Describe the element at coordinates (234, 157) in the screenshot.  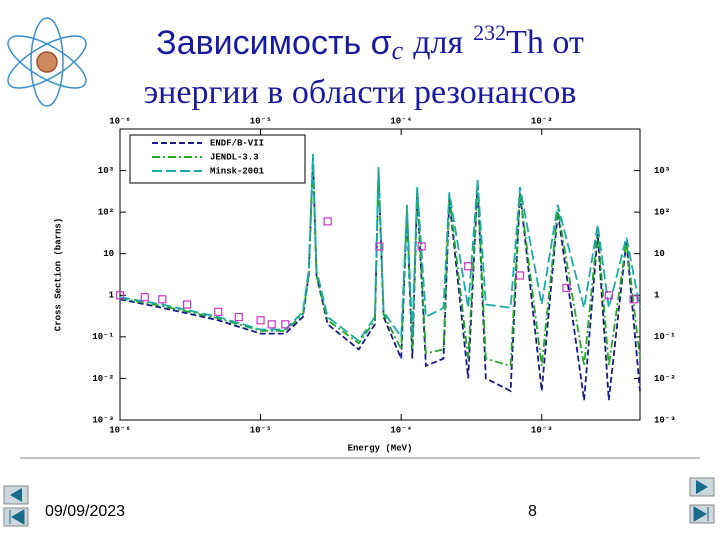
I see `legend-label: JENDL-3.3` at that location.